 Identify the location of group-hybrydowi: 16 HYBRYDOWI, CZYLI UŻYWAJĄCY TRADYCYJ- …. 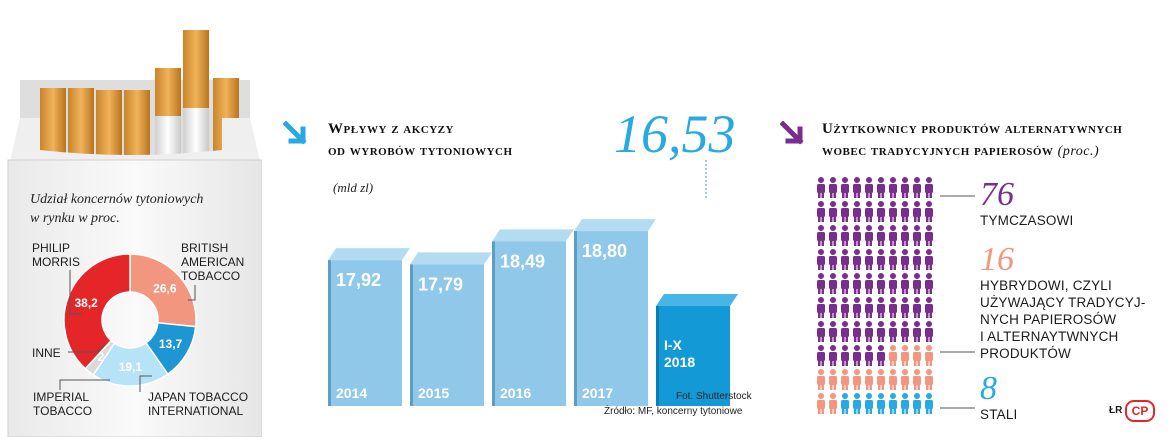
(1063, 301).